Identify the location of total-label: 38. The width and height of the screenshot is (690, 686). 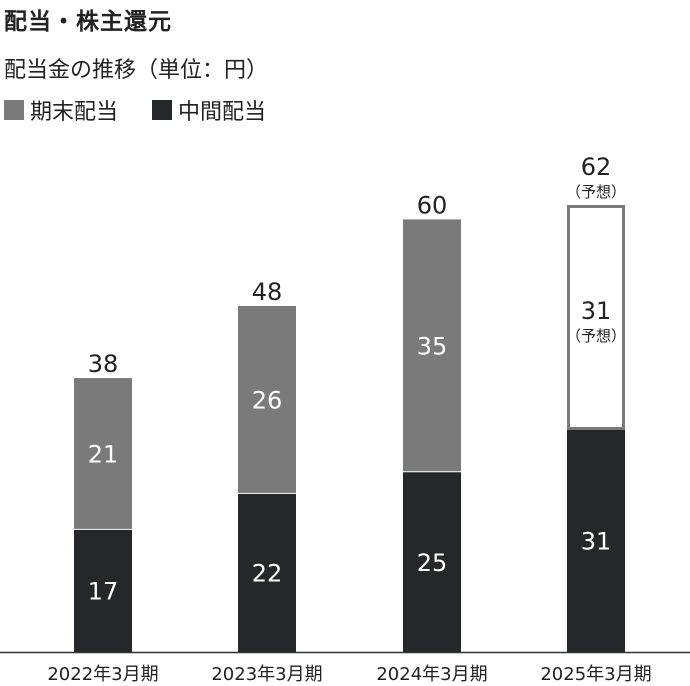
(103, 364).